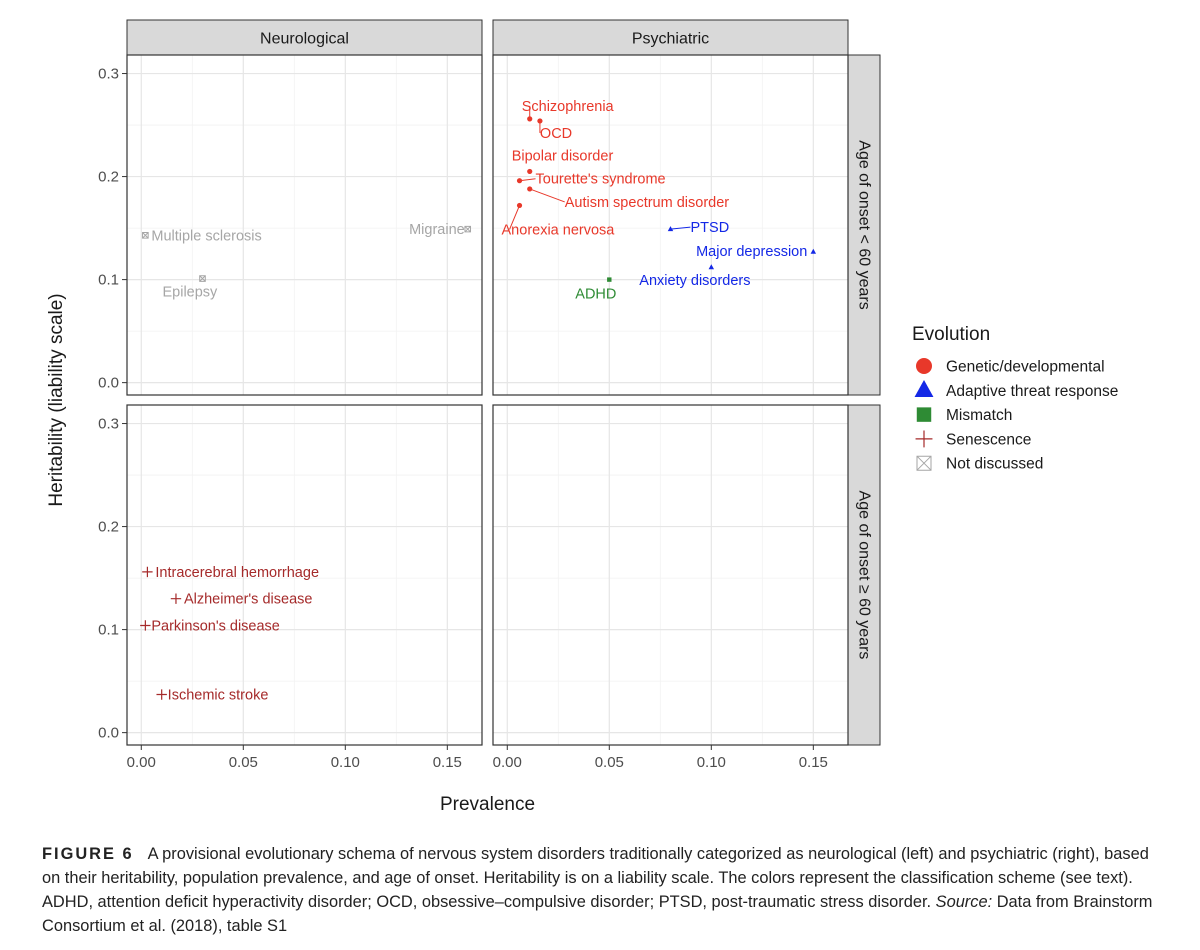 The height and width of the screenshot is (950, 1200). Describe the element at coordinates (559, 220) in the screenshot. I see `data-point-anorexia-nervosa: Anorexia nervosa` at that location.